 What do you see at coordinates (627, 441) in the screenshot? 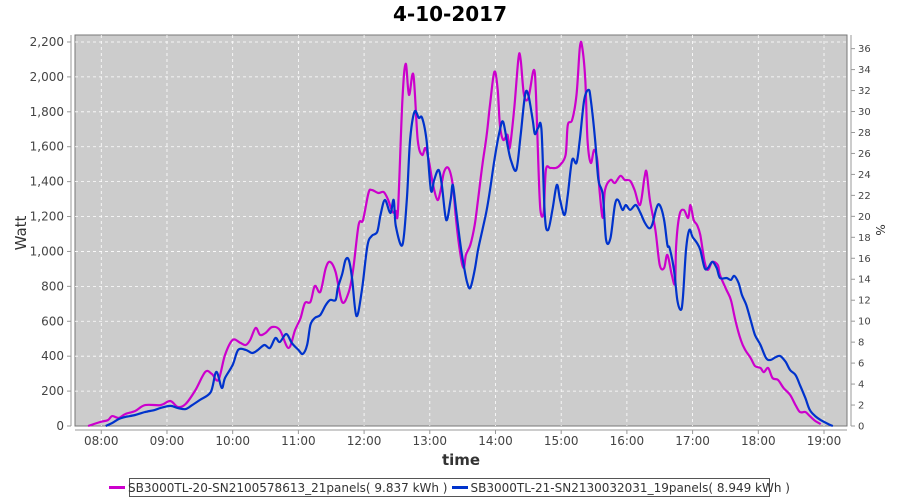
I see `x-tick-label: 16:00` at bounding box center [627, 441].